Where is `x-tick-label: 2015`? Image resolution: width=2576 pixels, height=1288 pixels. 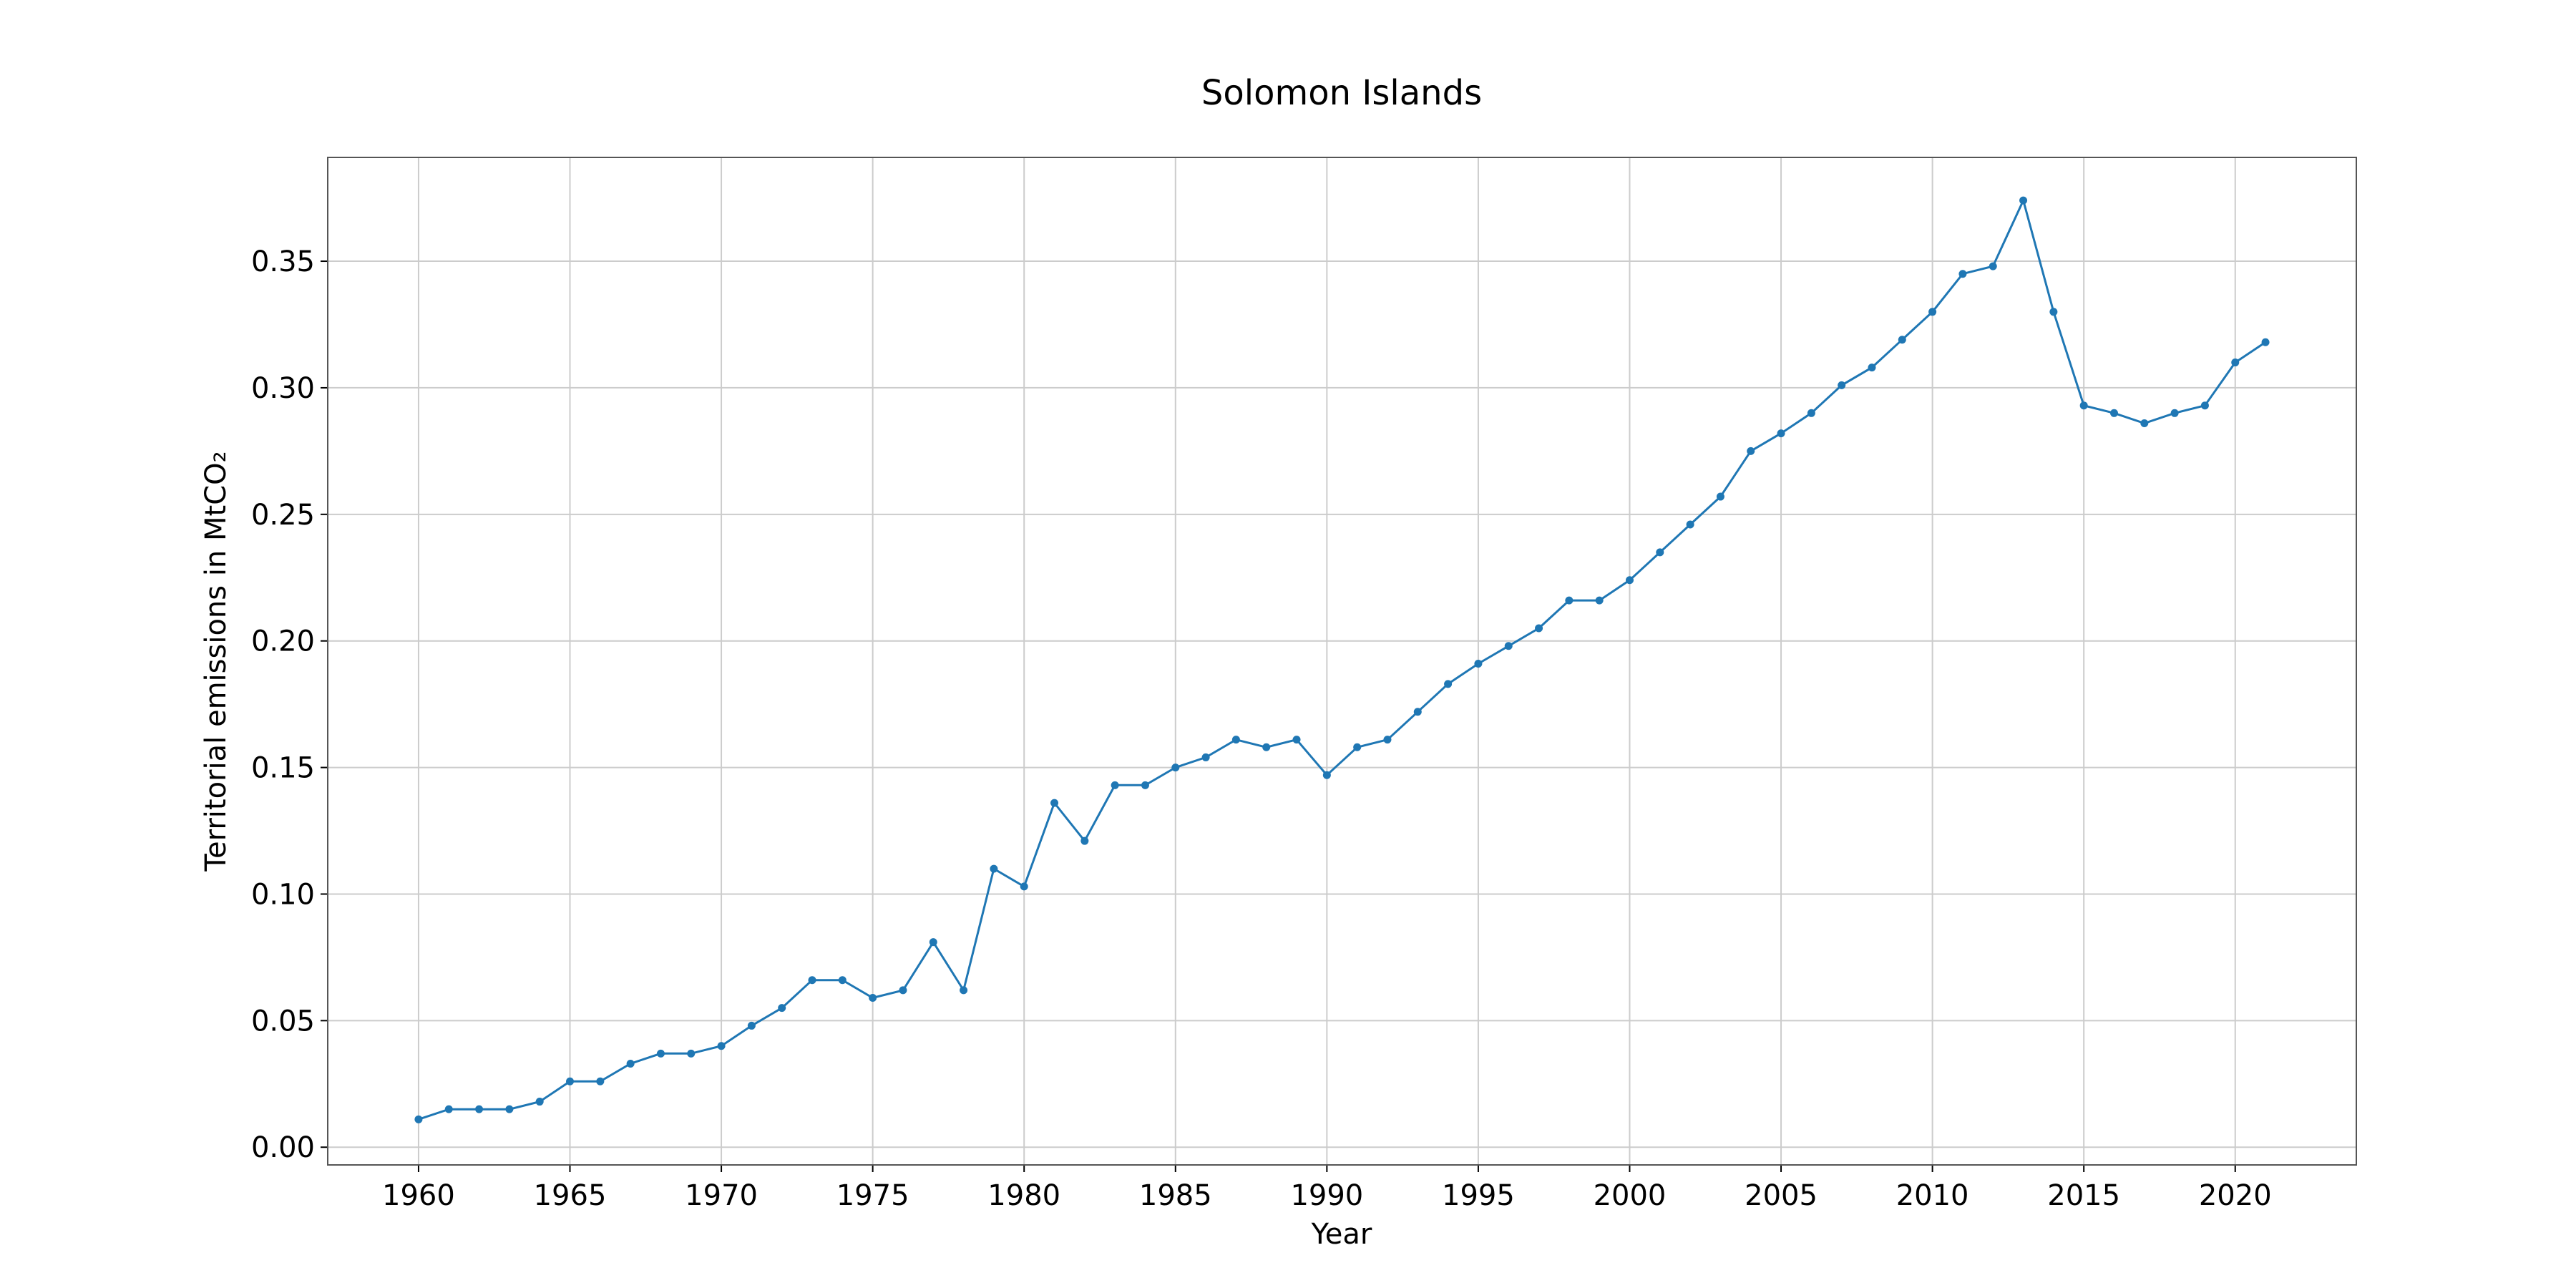 x-tick-label: 2015 is located at coordinates (2083, 1195).